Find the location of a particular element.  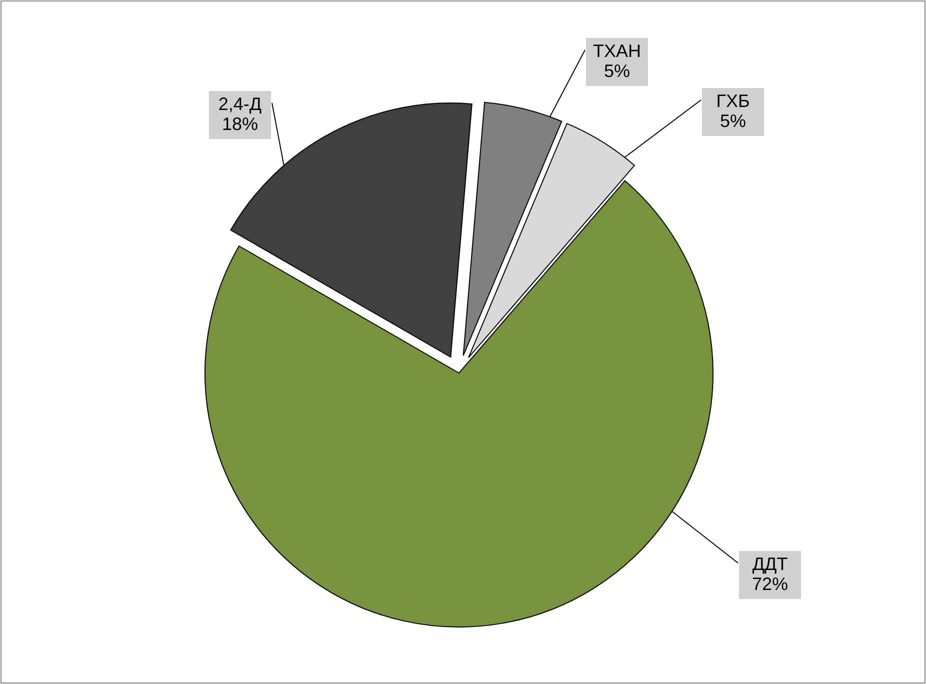

slice-label: 2,4-Д is located at coordinates (240, 104).